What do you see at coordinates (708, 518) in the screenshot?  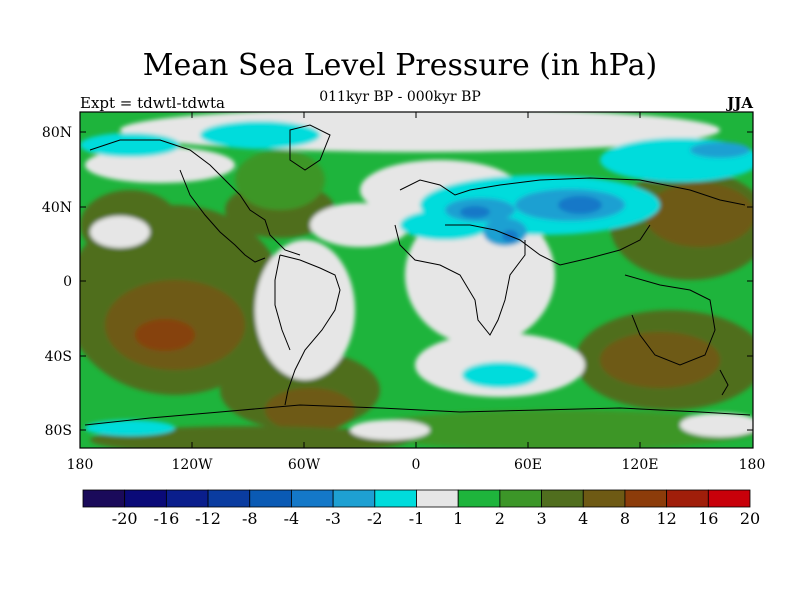 I see `colorbar-label: 16` at bounding box center [708, 518].